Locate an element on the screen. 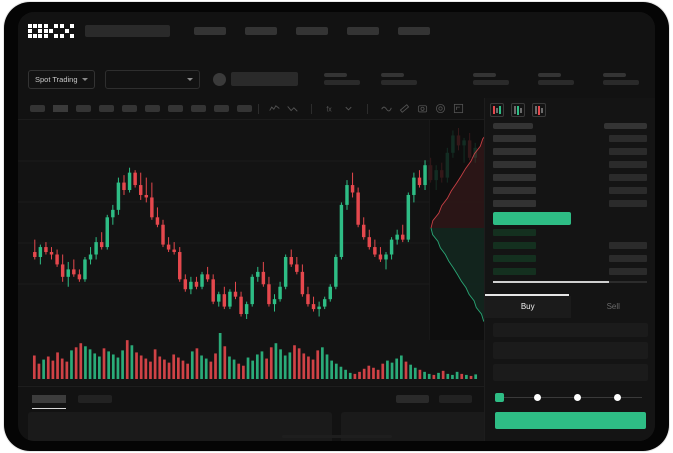 This screenshot has height=453, width=673. chart-tools: fx is located at coordinates (366, 108).